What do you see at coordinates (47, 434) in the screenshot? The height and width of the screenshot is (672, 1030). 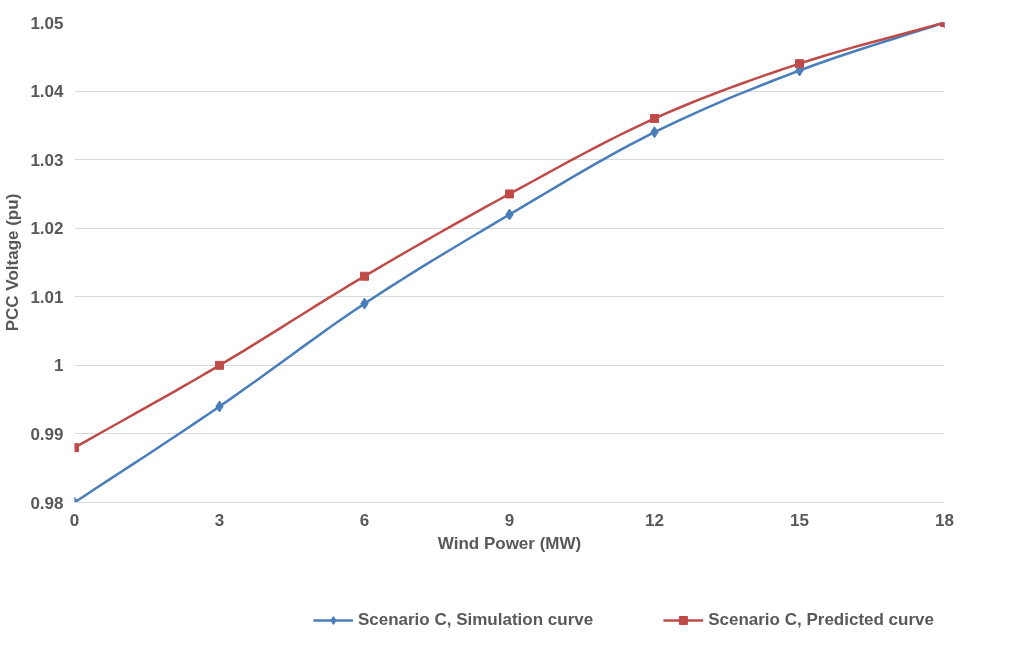 I see `y-tick-label: 0.99` at bounding box center [47, 434].